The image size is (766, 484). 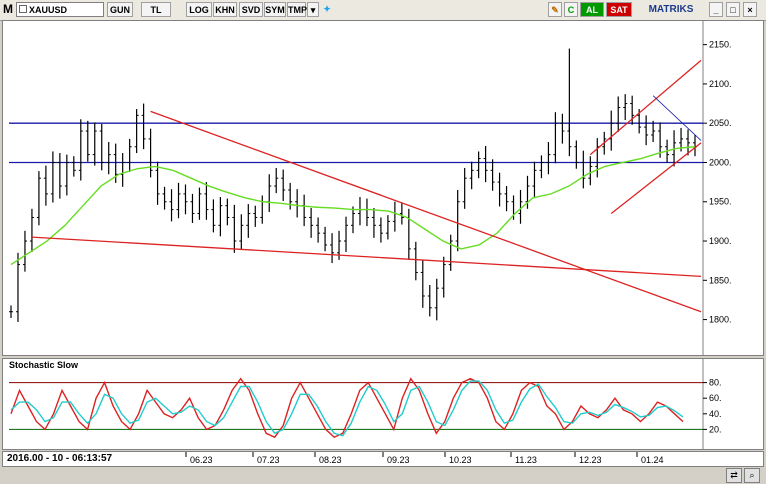 I want to click on x-tick-label: 09.23, so click(x=398, y=460).